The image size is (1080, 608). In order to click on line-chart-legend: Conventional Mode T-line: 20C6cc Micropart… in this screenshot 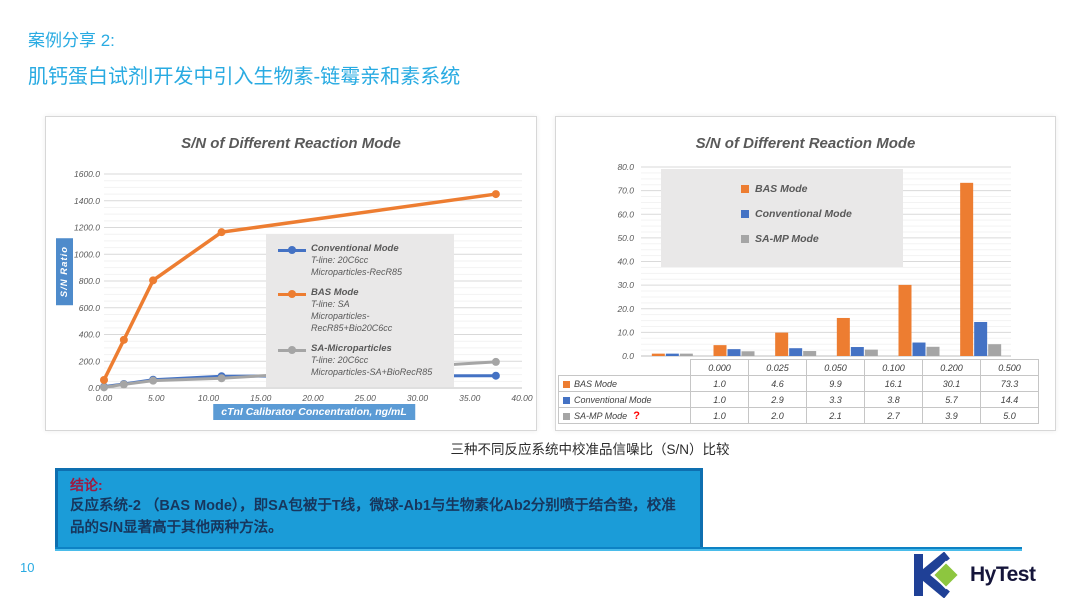, I will do `click(360, 311)`.